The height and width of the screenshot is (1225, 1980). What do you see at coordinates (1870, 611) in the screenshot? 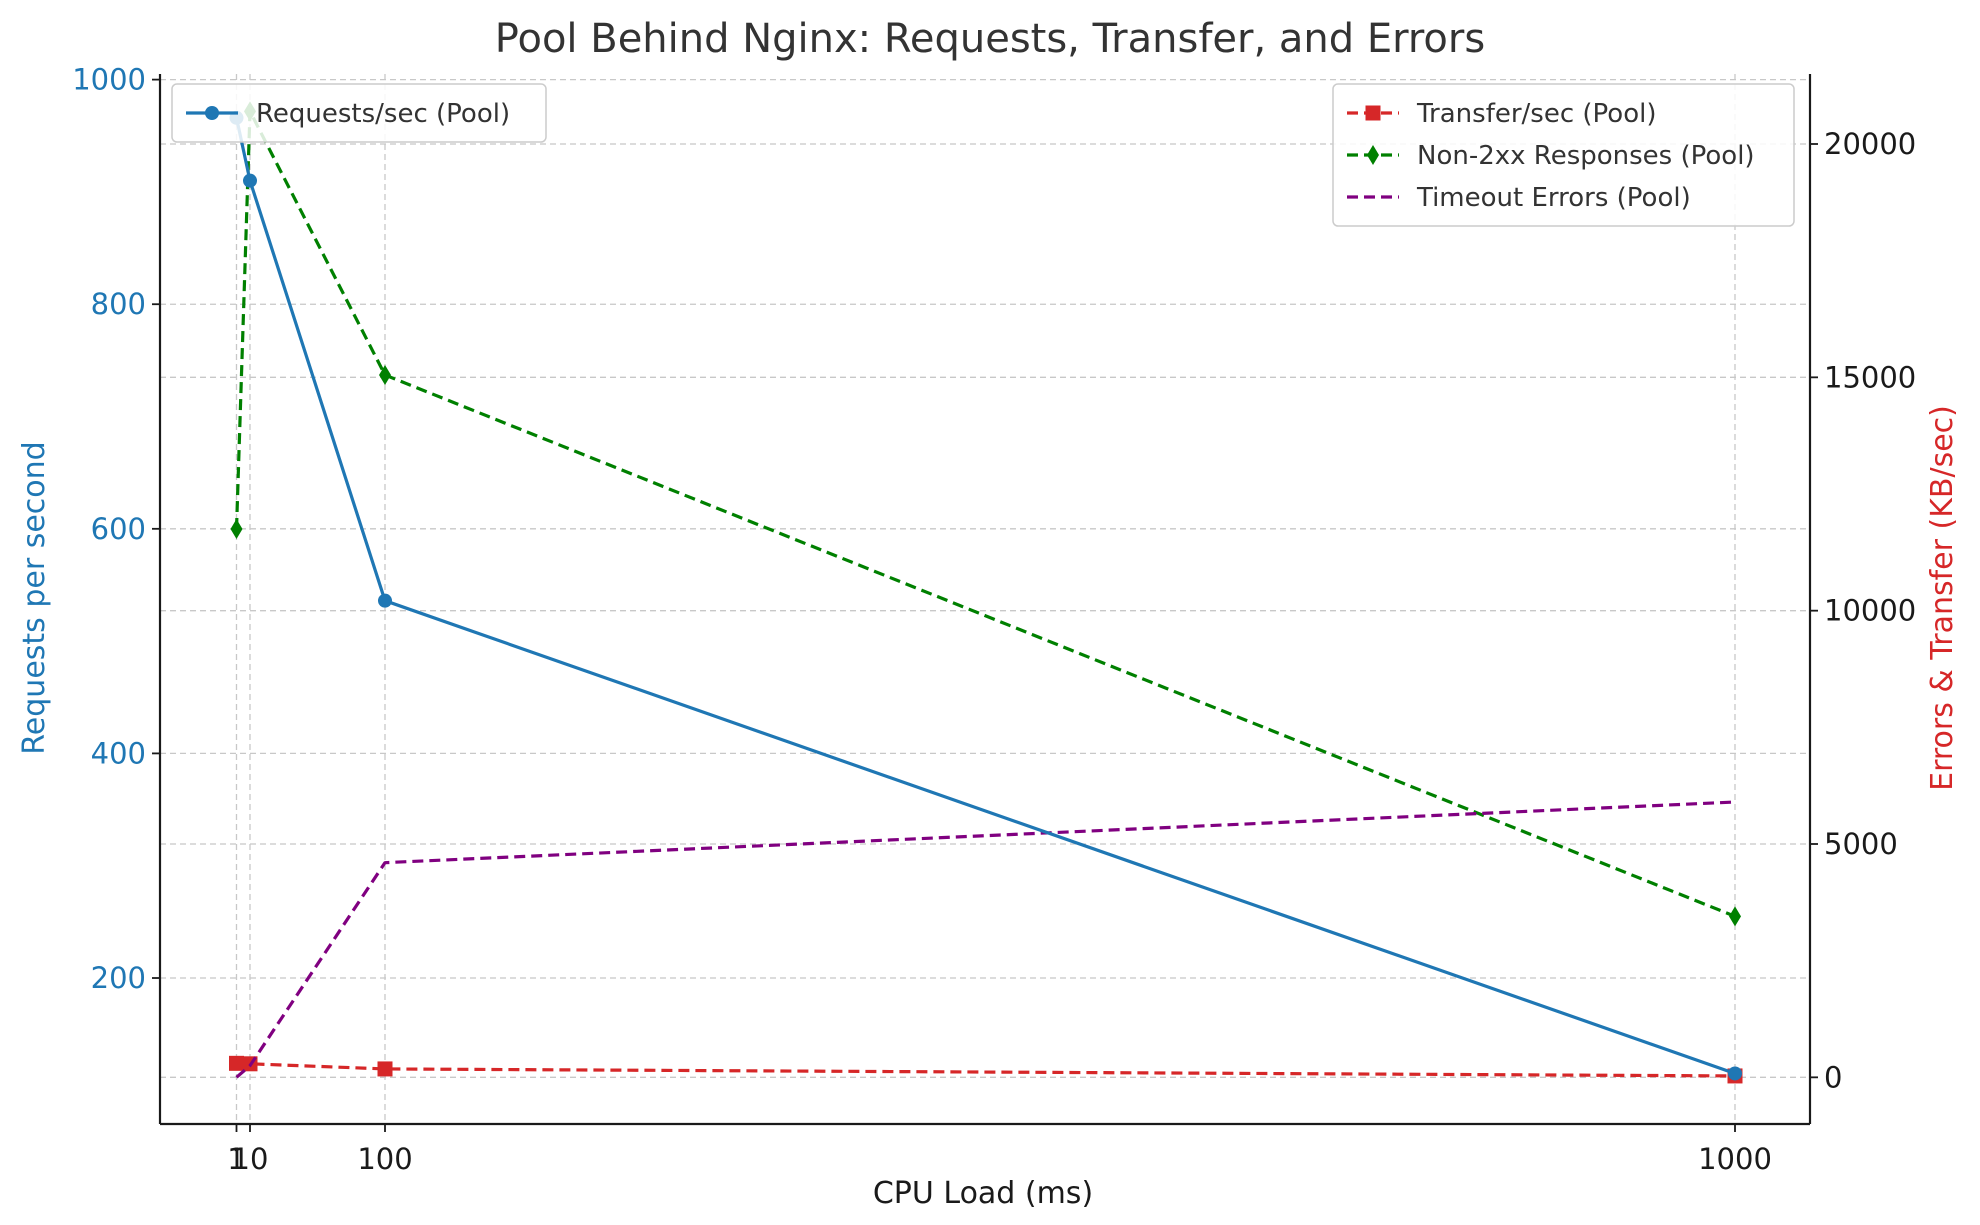
I see `y-right-tick-label: 10000` at bounding box center [1870, 611].